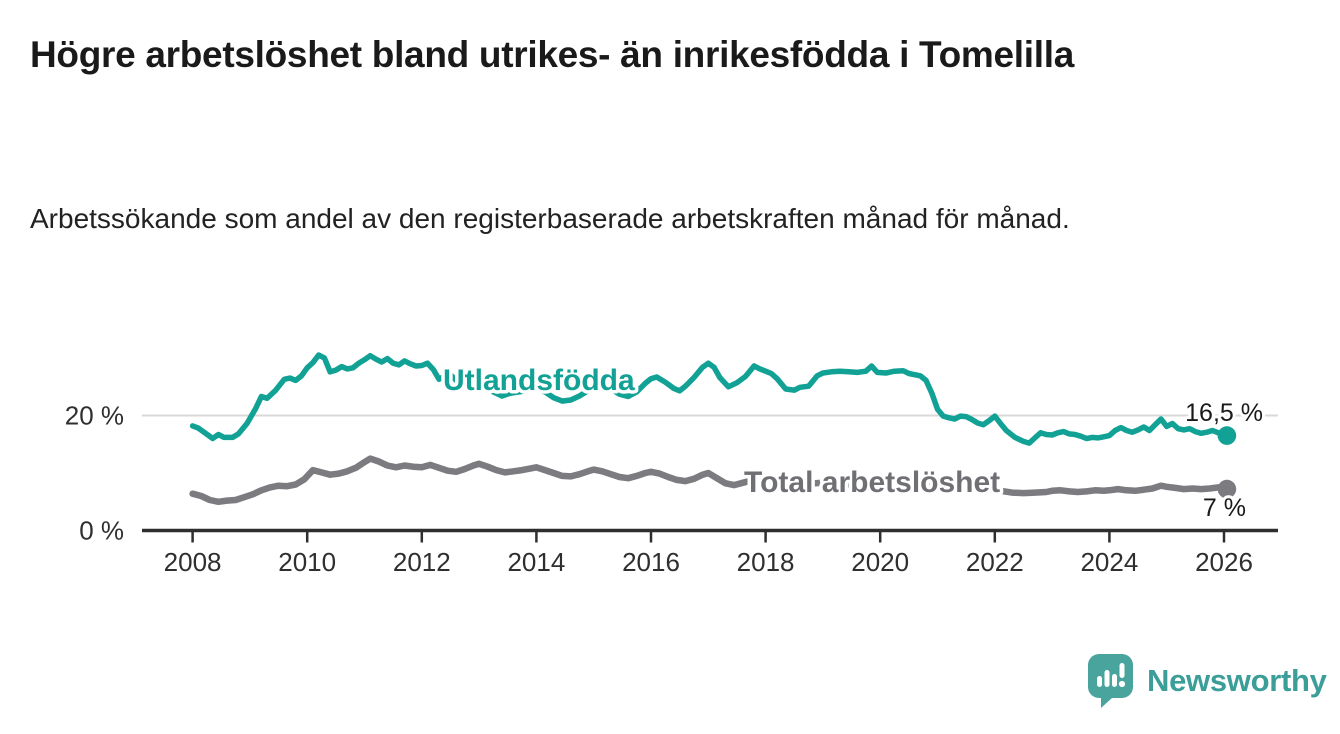  Describe the element at coordinates (1224, 562) in the screenshot. I see `x-axis-tick-label: 2026` at that location.